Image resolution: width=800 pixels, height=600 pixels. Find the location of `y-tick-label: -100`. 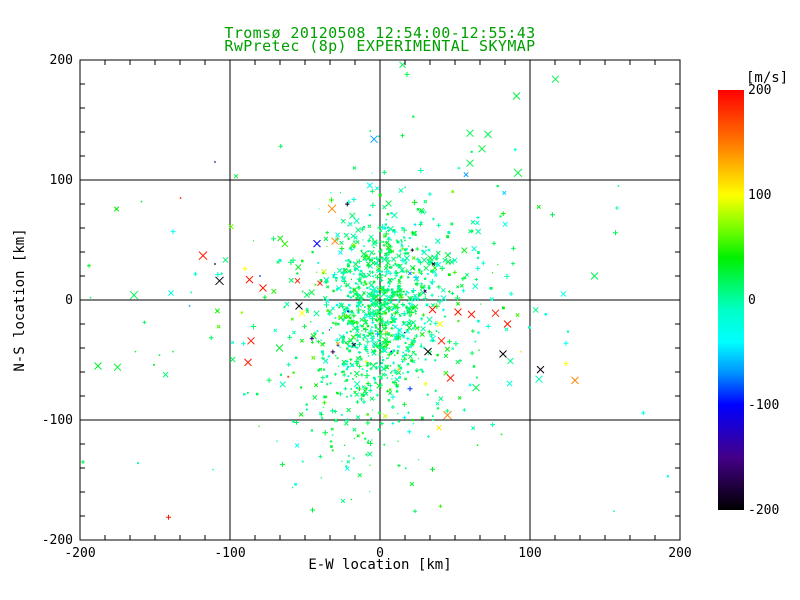

y-tick-label: -100 is located at coordinates (57, 420).